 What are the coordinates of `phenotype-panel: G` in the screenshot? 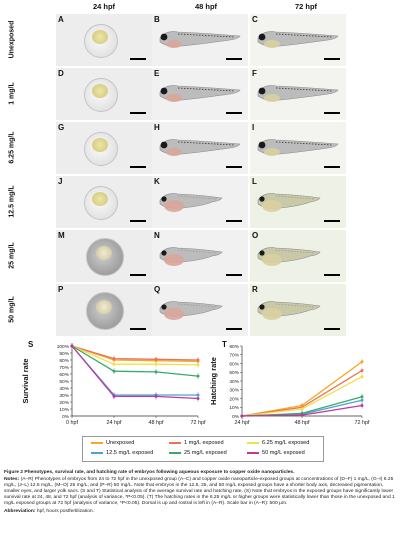 It's located at (104, 148).